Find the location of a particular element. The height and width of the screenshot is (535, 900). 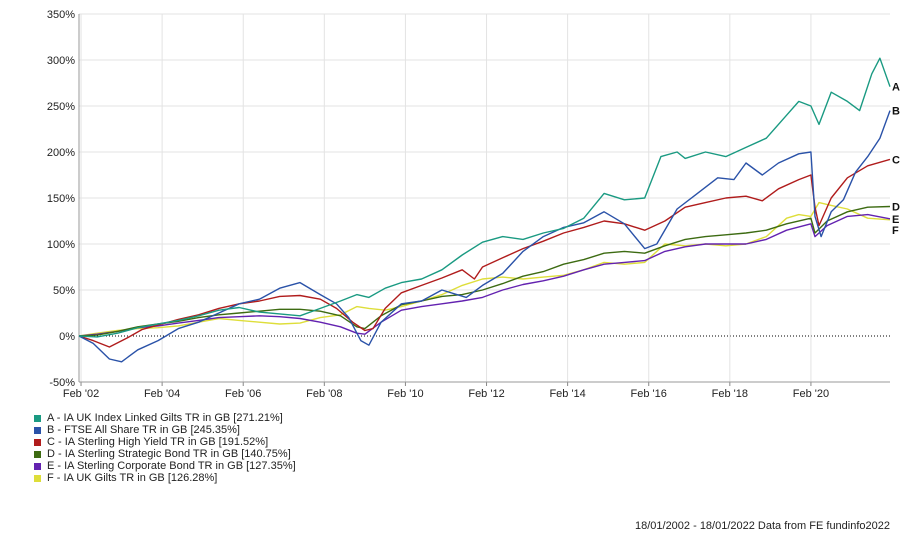

series-end-labels: AB C DEF is located at coordinates (896, 159).